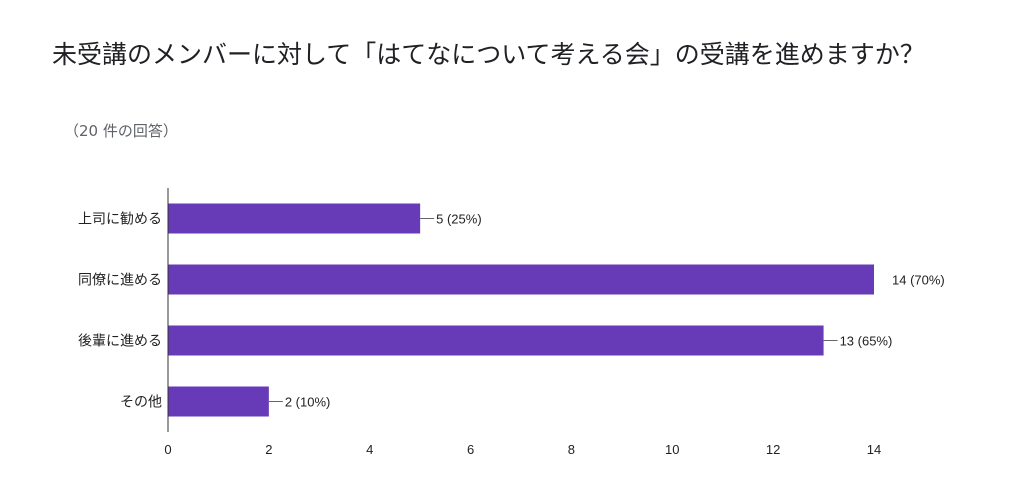 The image size is (1024, 504). Describe the element at coordinates (120, 219) in the screenshot. I see `category-label: 上司に勧める` at that location.